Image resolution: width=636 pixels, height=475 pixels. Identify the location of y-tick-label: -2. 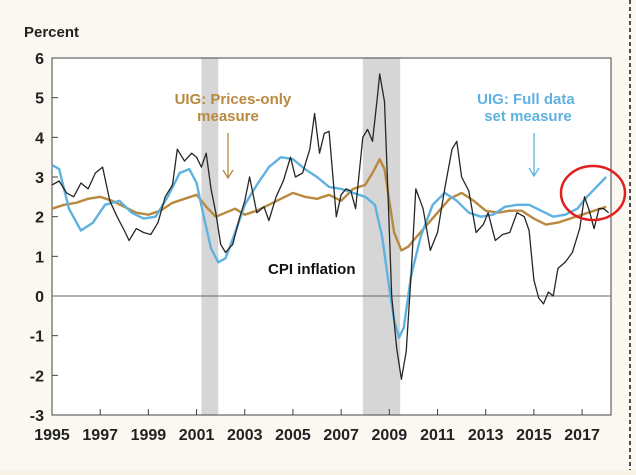
(37, 376).